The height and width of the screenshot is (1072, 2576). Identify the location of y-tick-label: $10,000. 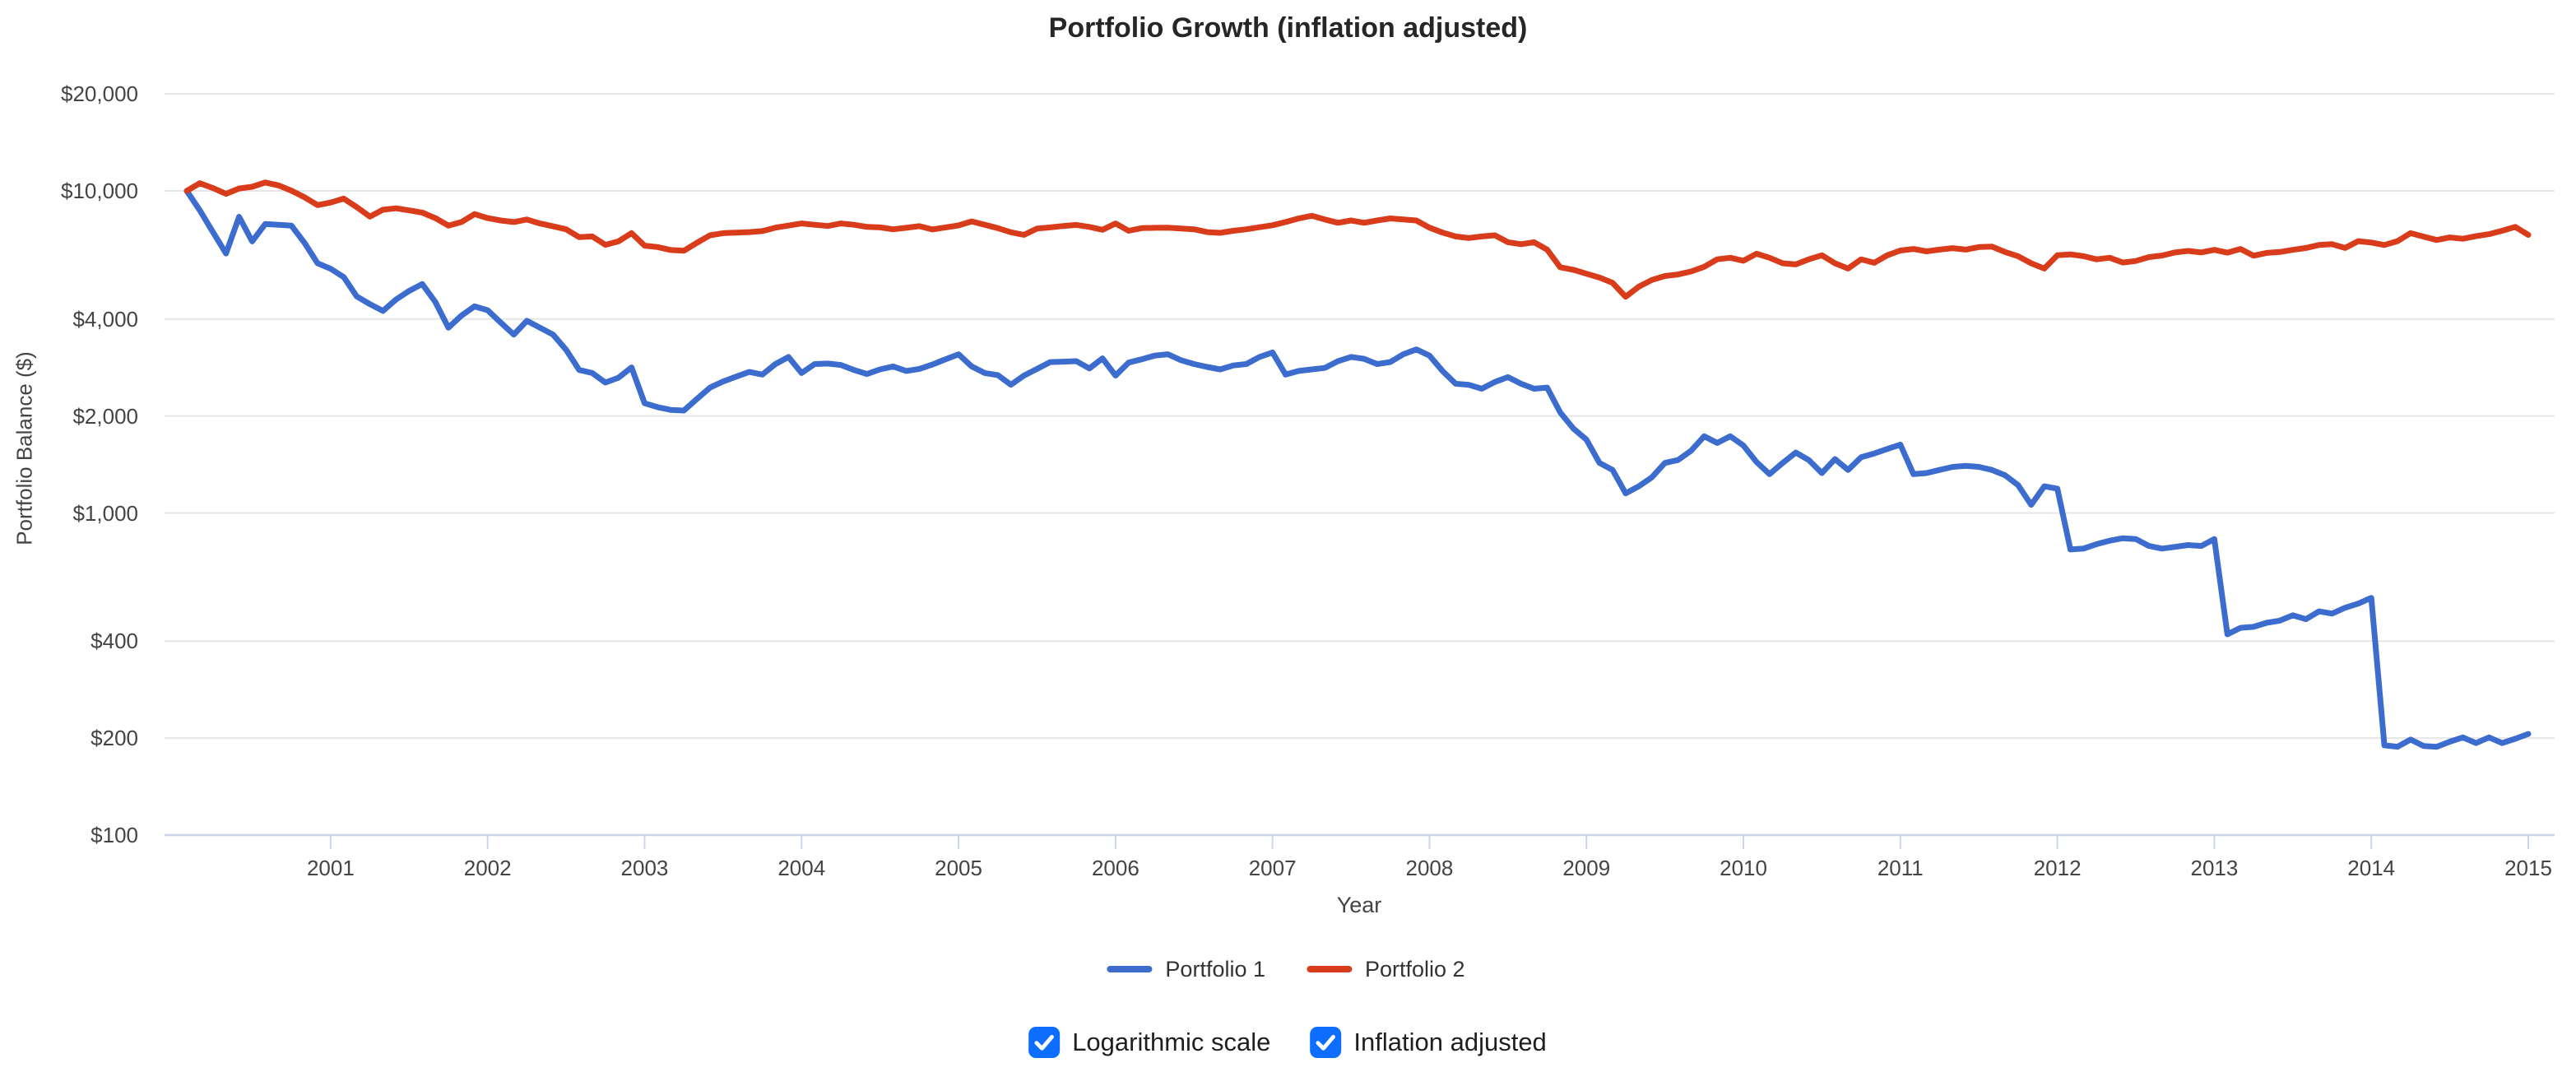
(99, 191).